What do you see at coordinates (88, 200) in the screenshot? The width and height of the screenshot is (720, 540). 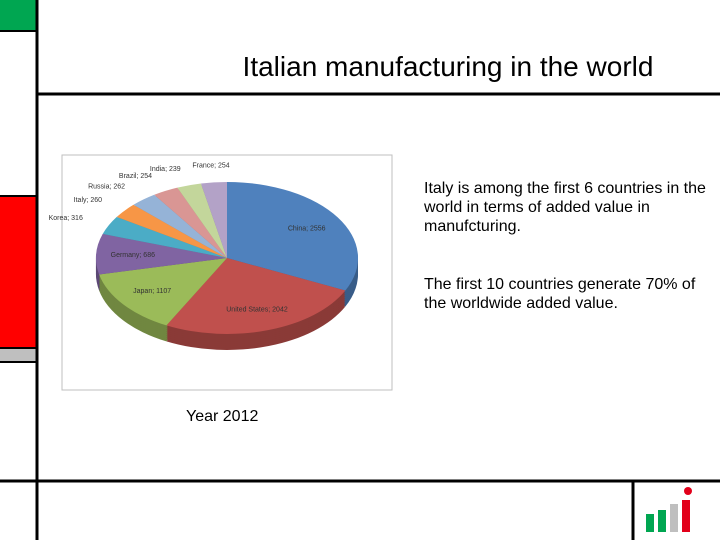 I see `data-label: Italy; 260` at bounding box center [88, 200].